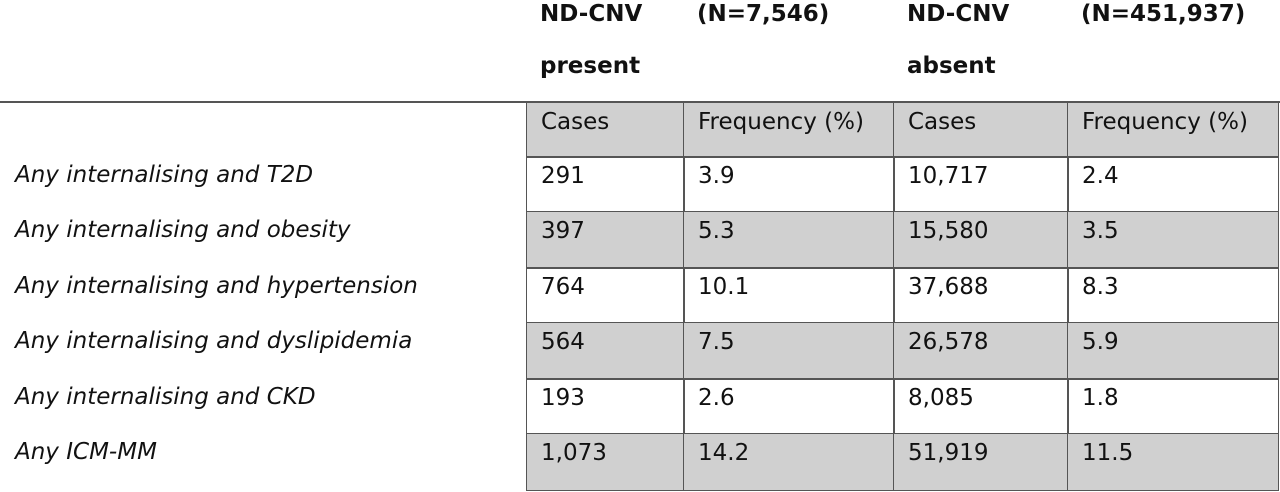 This screenshot has width=1280, height=492. What do you see at coordinates (789, 351) in the screenshot?
I see `table-cell: 7.5` at bounding box center [789, 351].